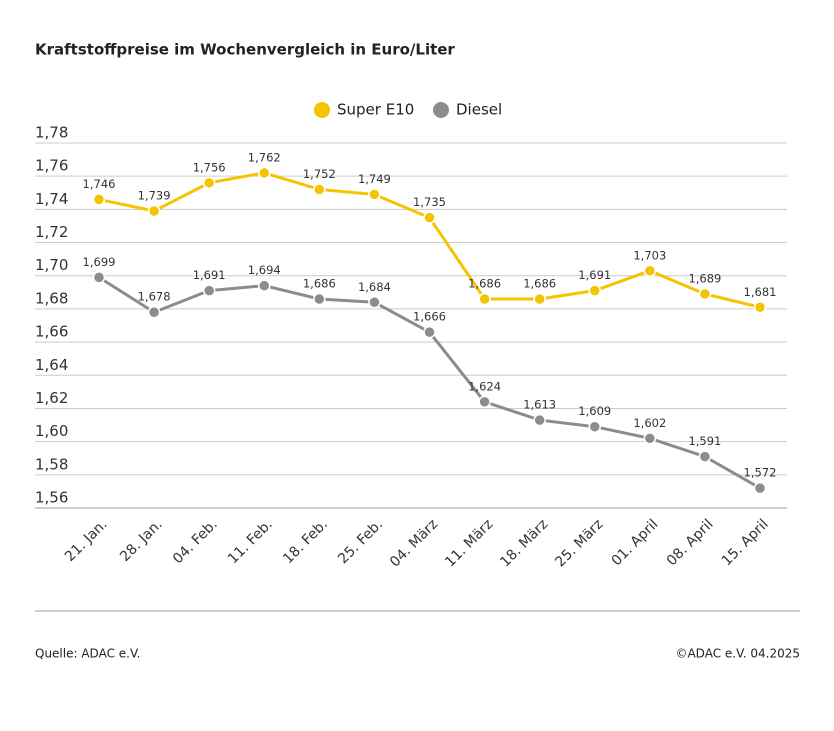  Describe the element at coordinates (141, 540) in the screenshot. I see `x-tick-label: 28. Jan.` at that location.